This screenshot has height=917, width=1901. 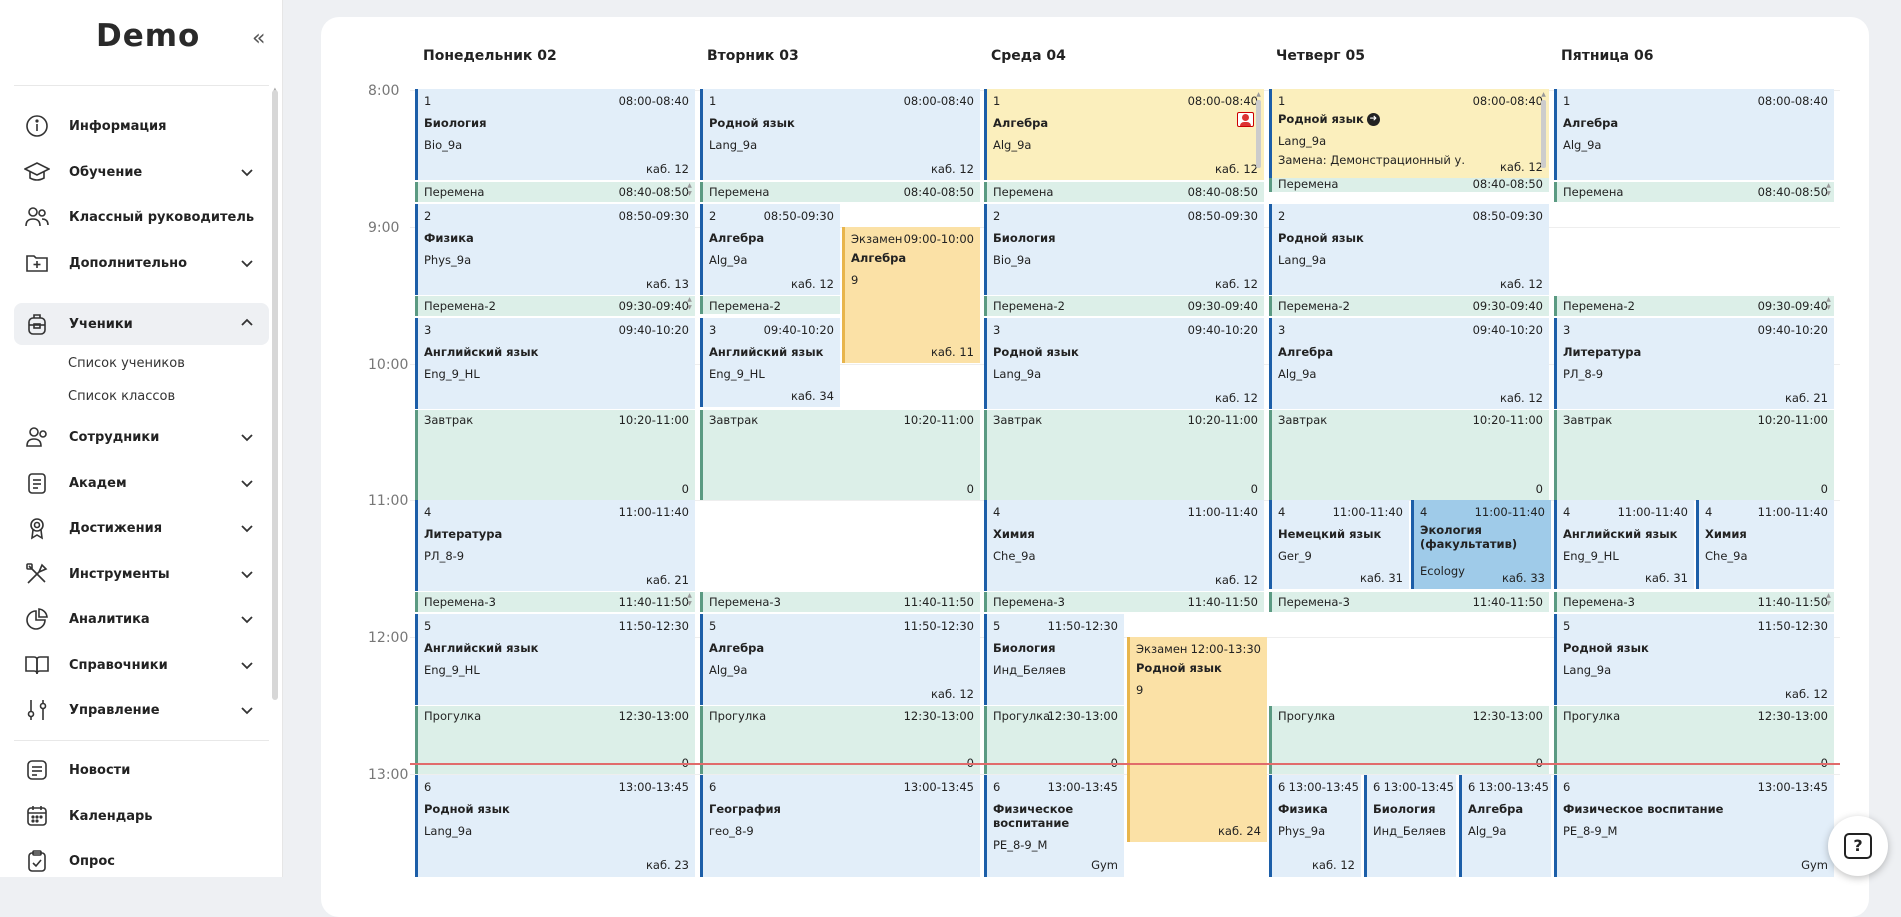 What do you see at coordinates (1124, 545) in the screenshot?
I see `lesson-block: 4 11:00-11:40 Химия Che_9a каб. 12` at bounding box center [1124, 545].